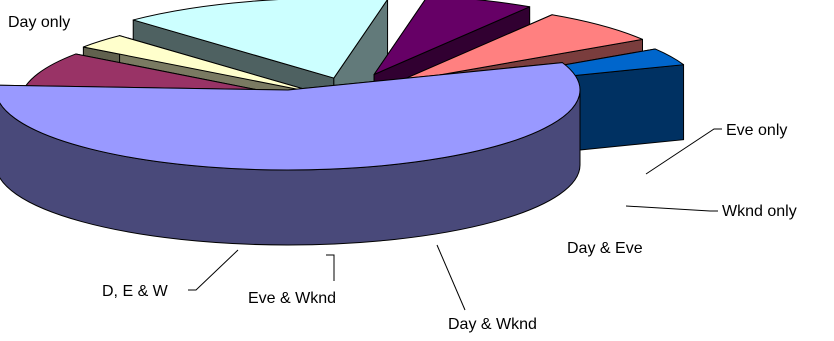 Image resolution: width=834 pixels, height=341 pixels. What do you see at coordinates (330, 267) in the screenshot?
I see `leader-line-eve-wknd` at bounding box center [330, 267].